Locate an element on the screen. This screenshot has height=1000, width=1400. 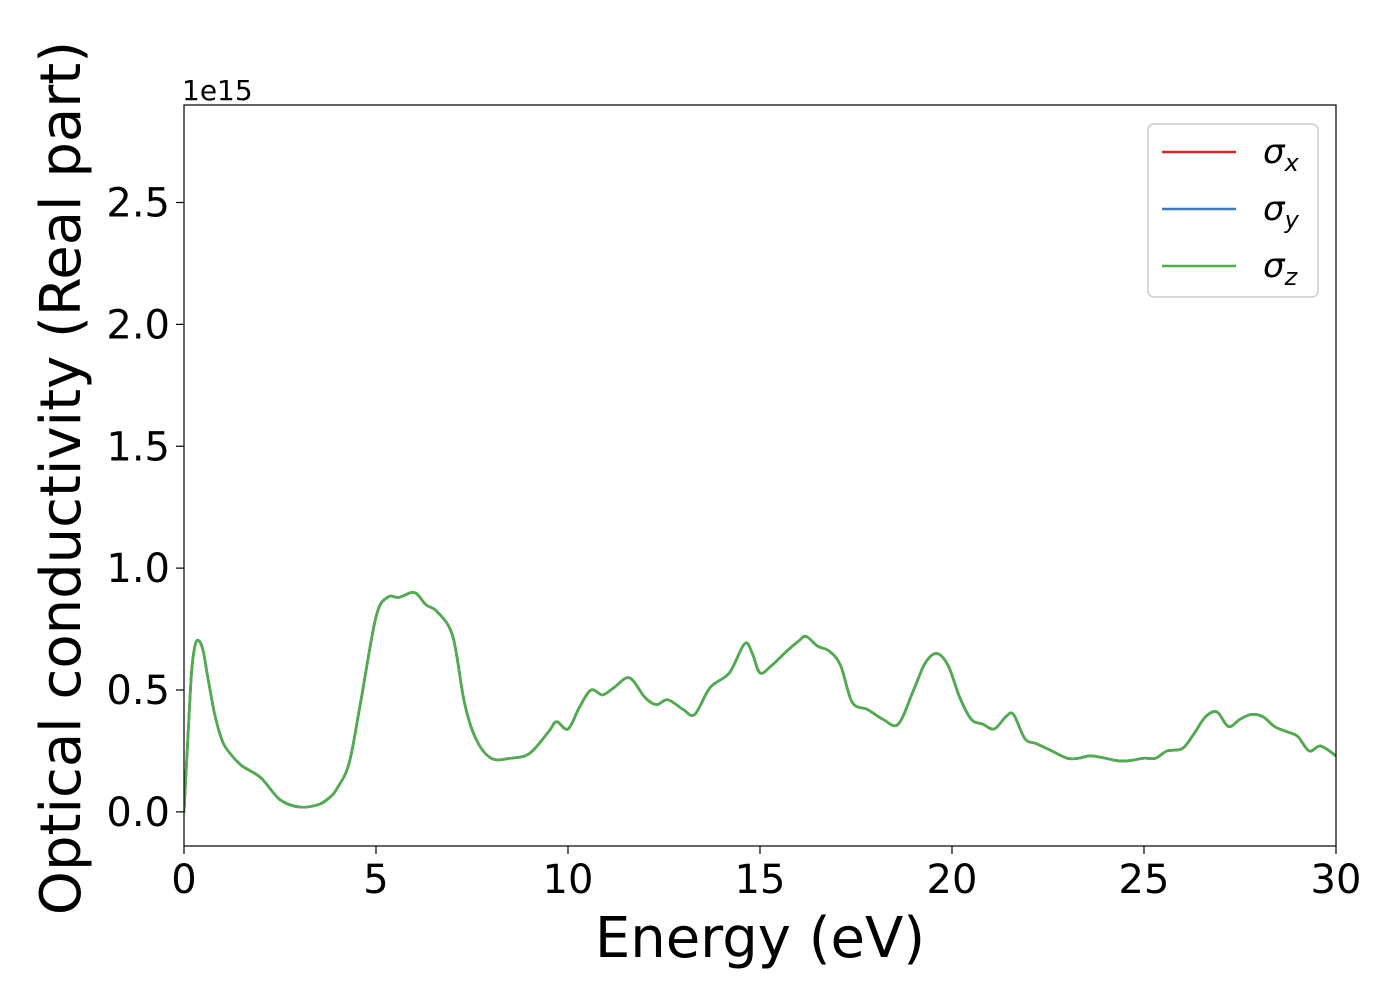
x-tick-label: 25 is located at coordinates (1144, 880).